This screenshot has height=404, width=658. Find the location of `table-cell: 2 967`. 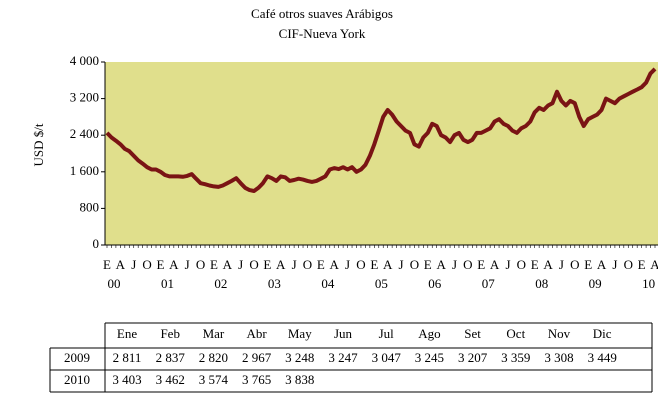

table-cell: 2 967 is located at coordinates (257, 357).